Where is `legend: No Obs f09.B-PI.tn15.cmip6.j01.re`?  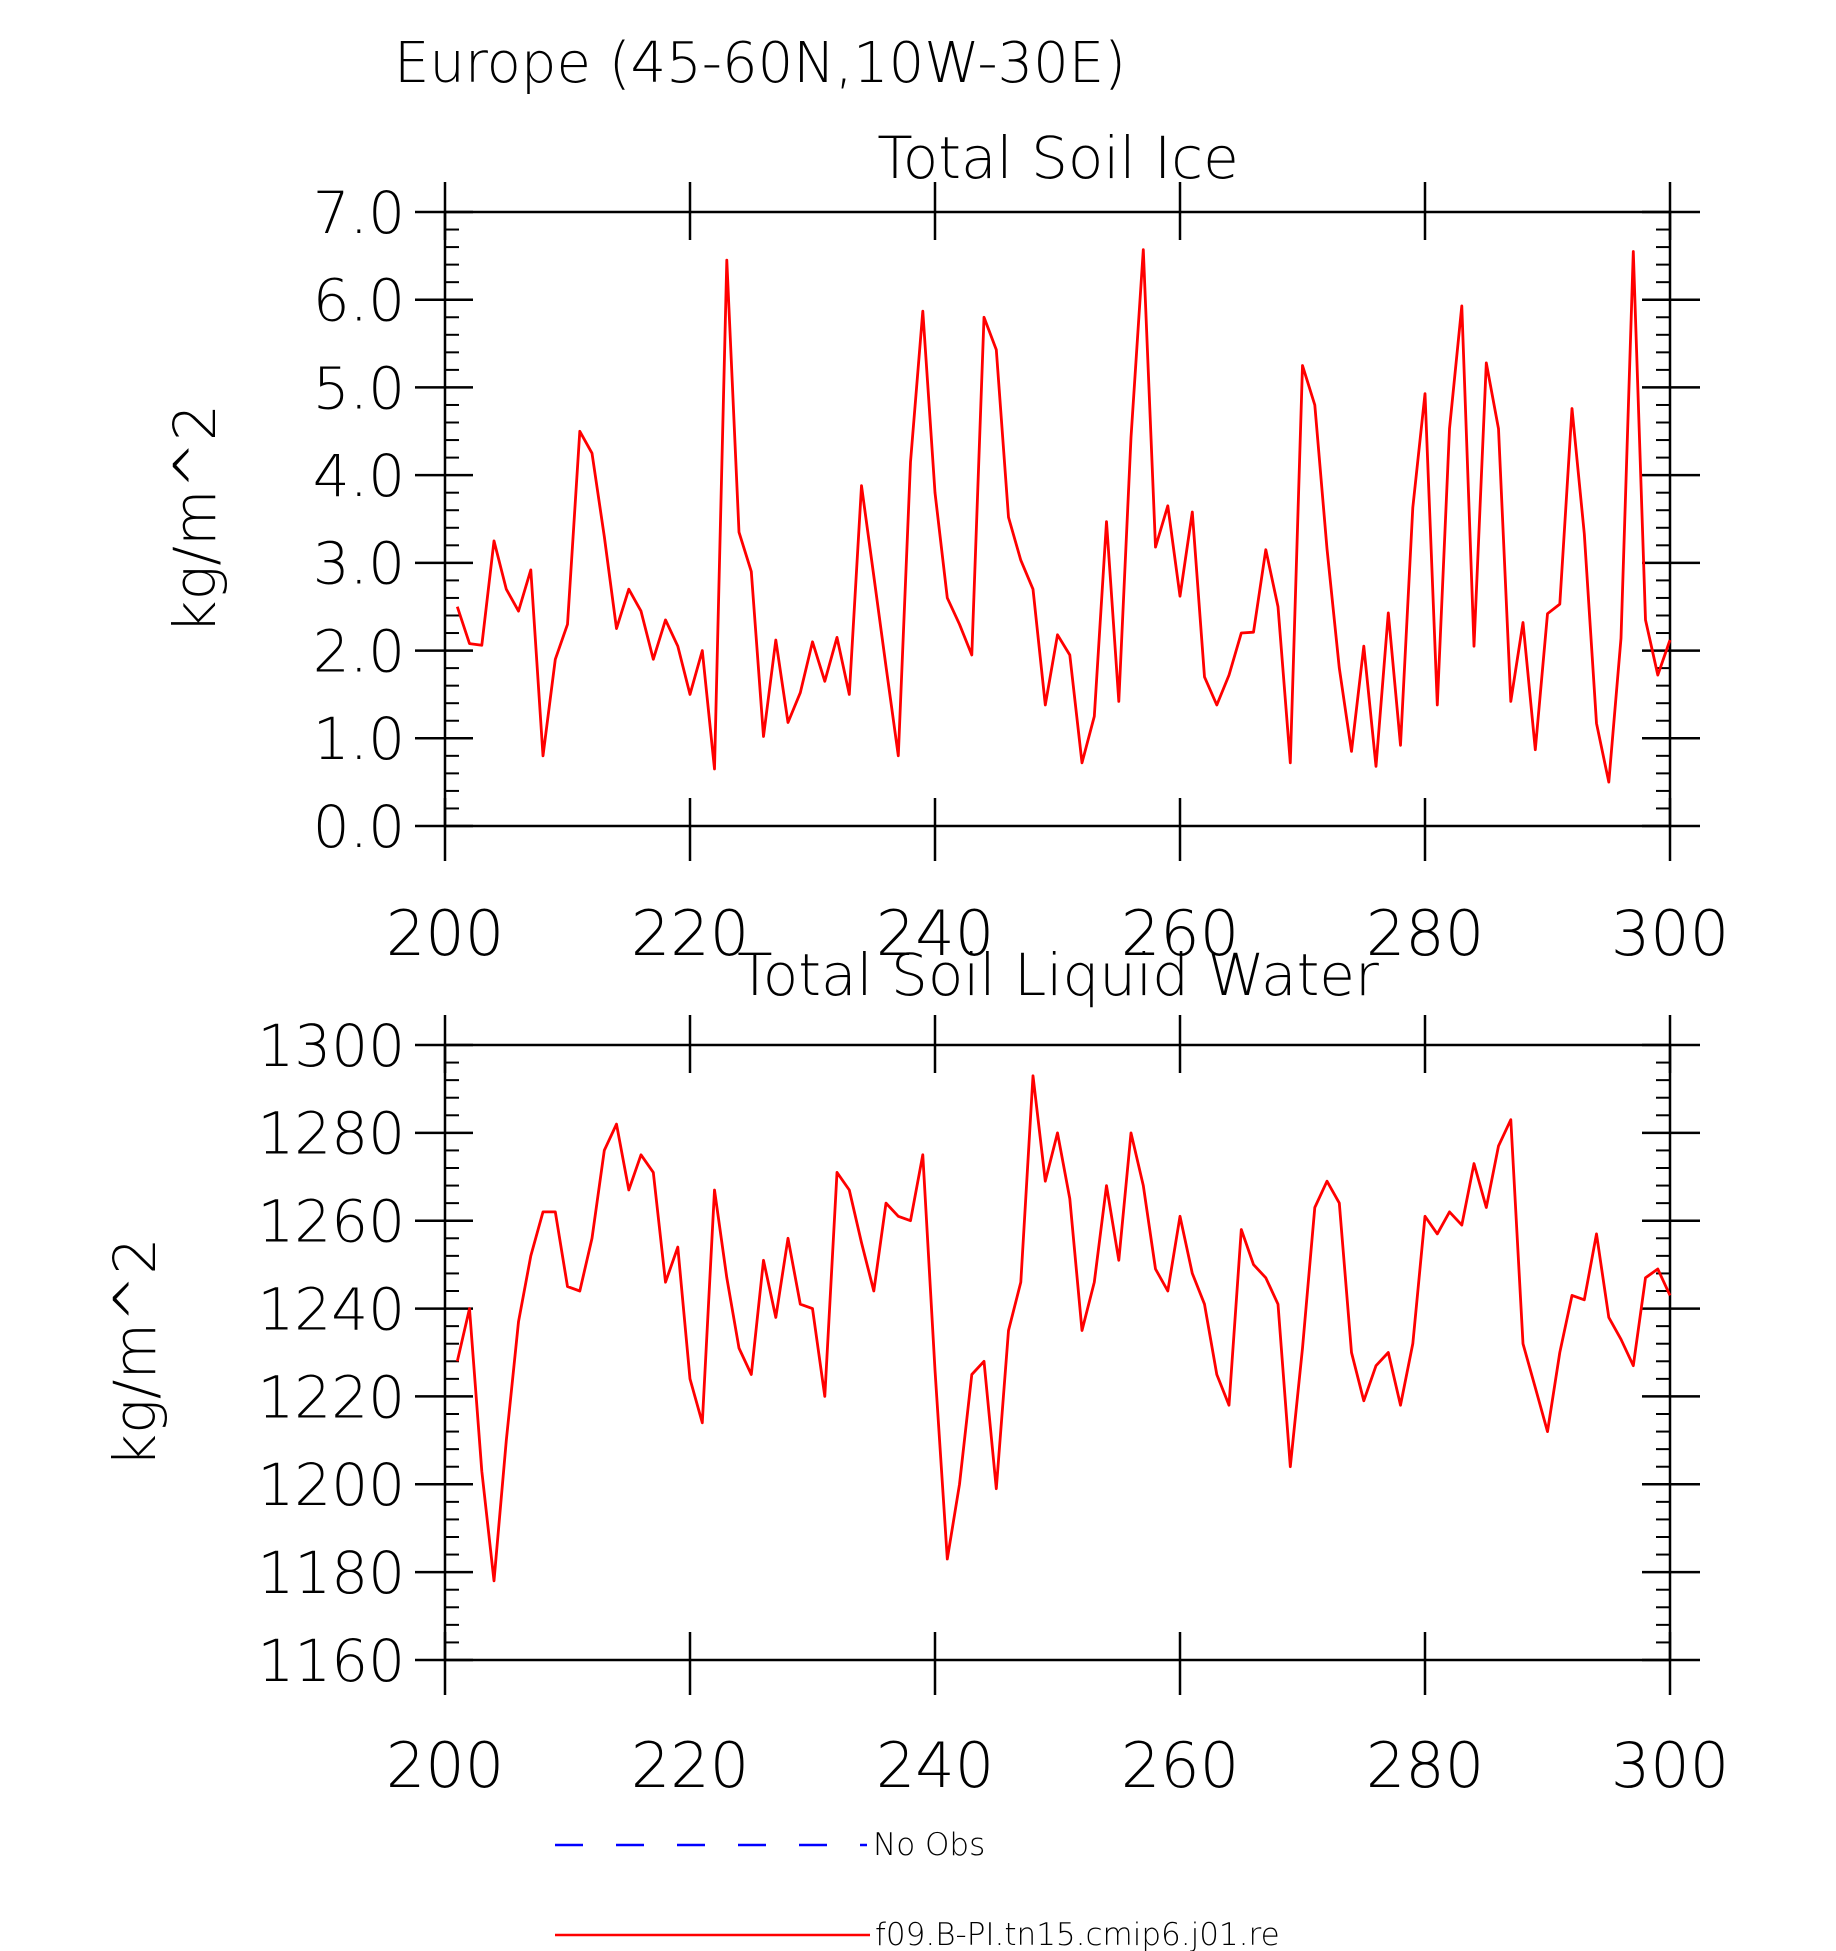
legend: No Obs f09.B-PI.tn15.cmip6.j01.re is located at coordinates (917, 1889).